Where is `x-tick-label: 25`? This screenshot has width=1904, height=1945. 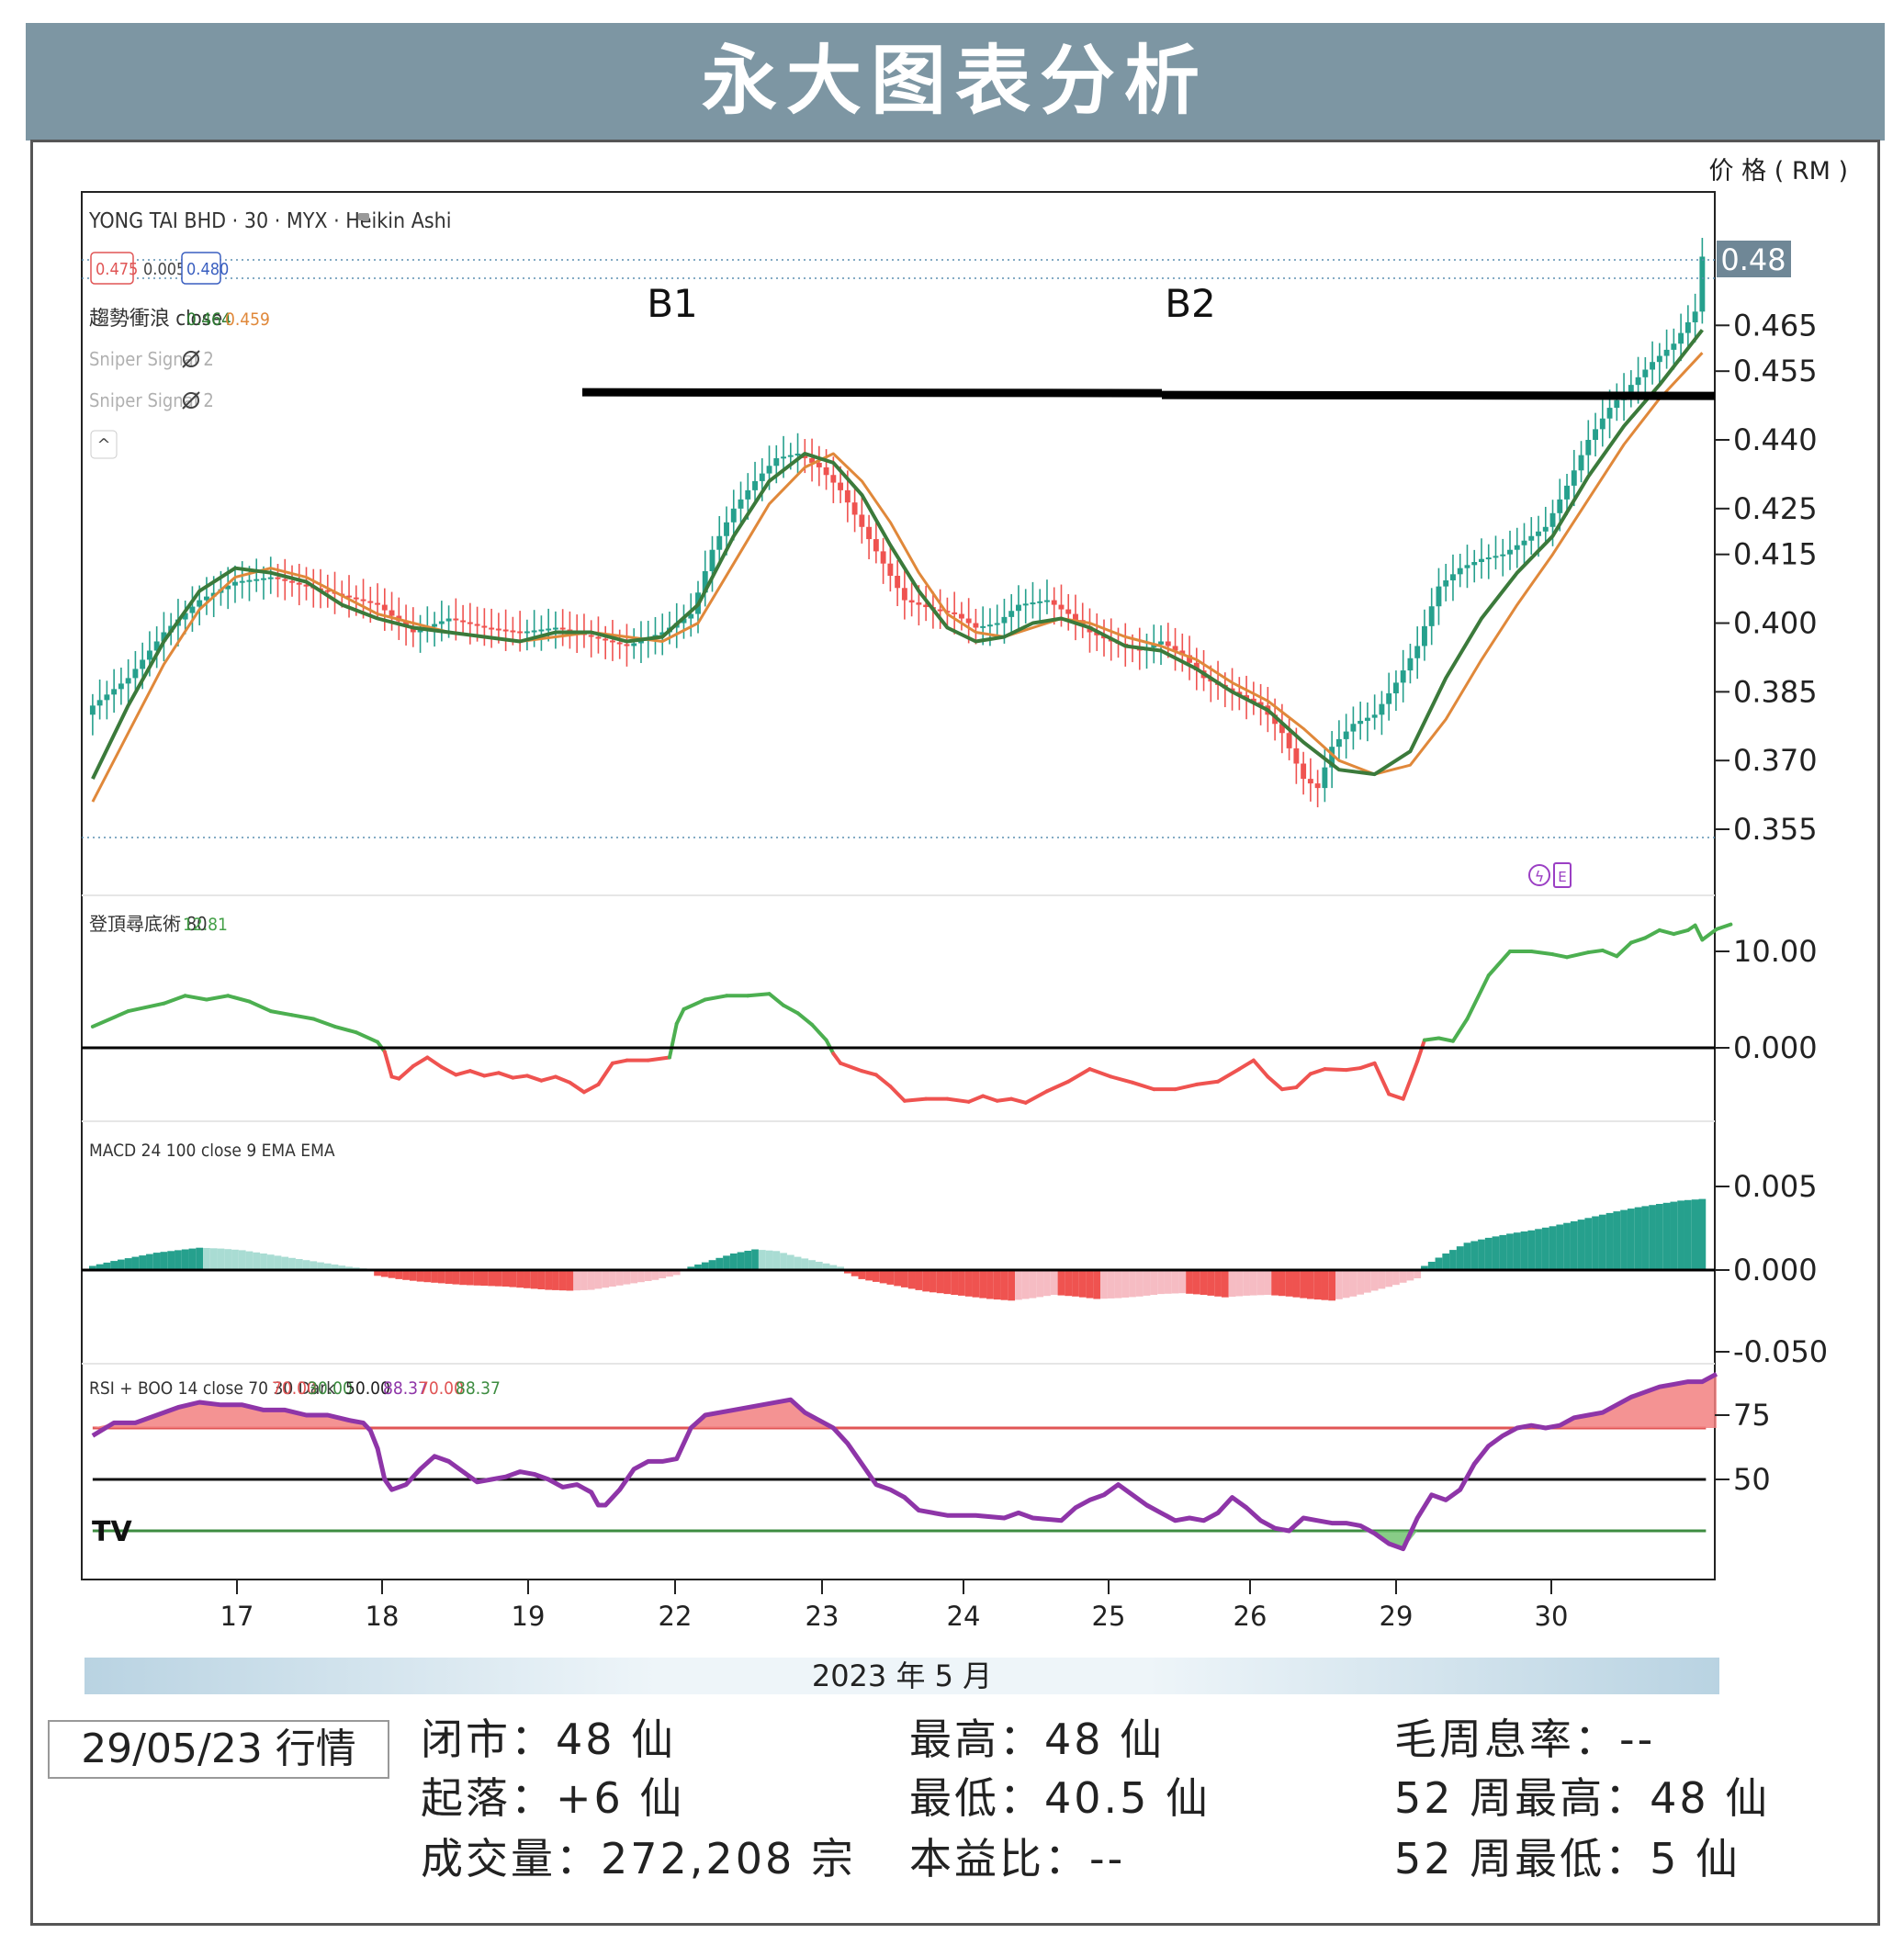
x-tick-label: 25 is located at coordinates (1109, 1616).